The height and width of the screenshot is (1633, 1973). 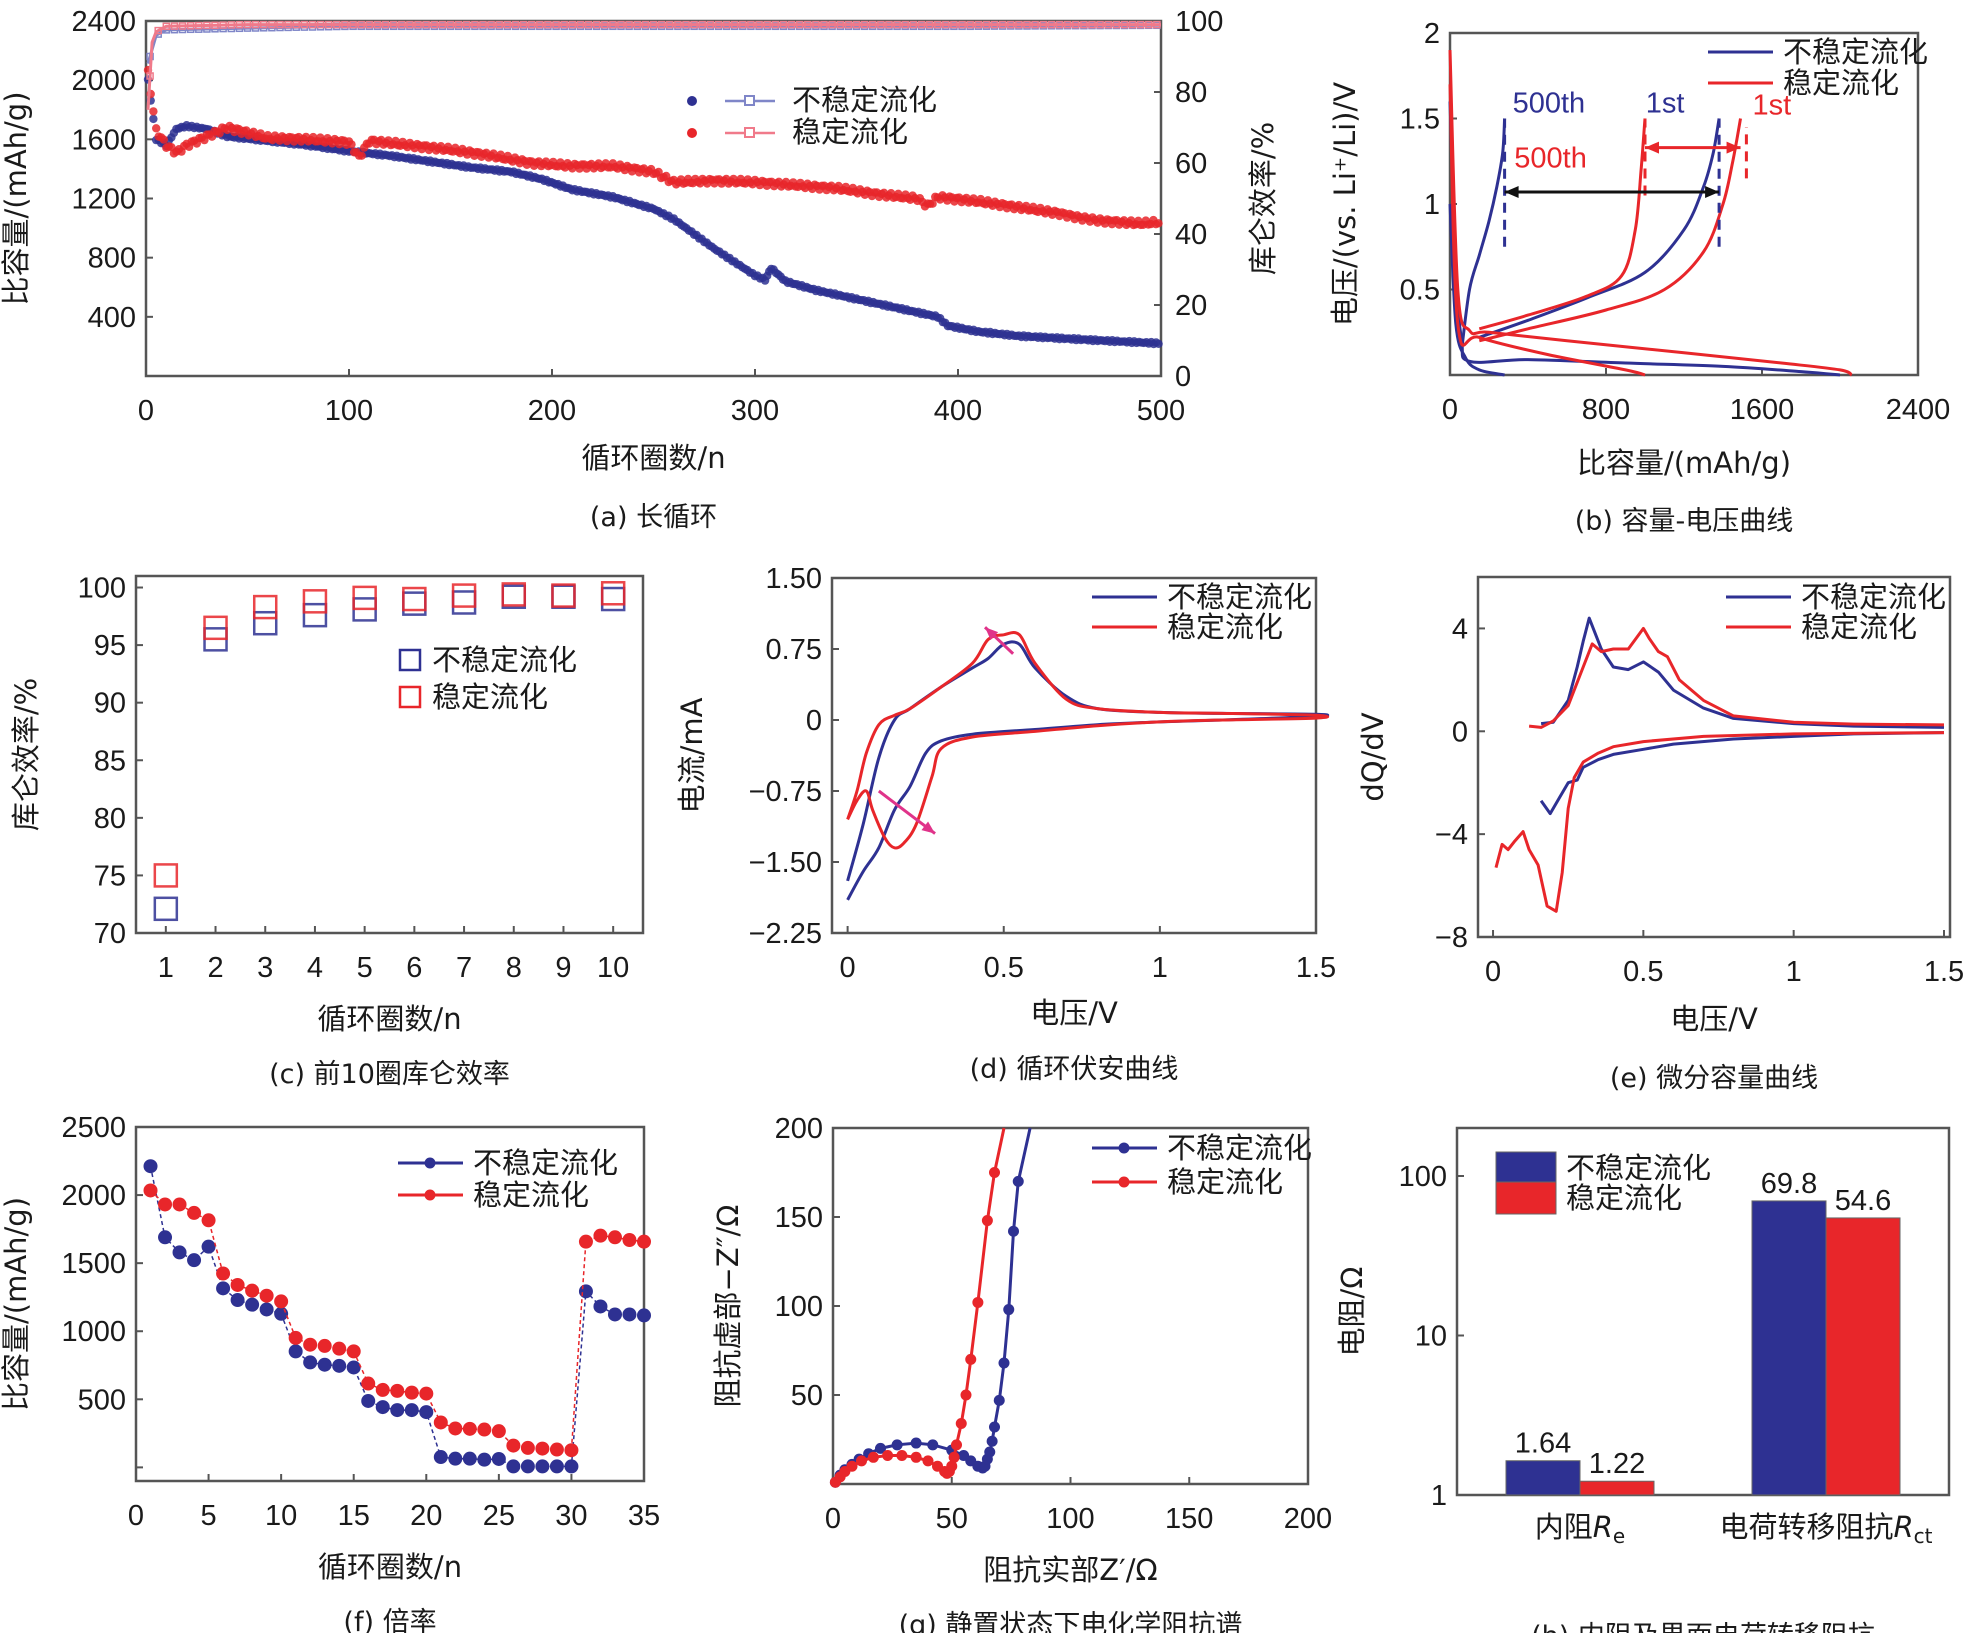 I want to click on panel-caption: (h) 内阻及界面电荷转移阻抗, so click(x=1703, y=1627).